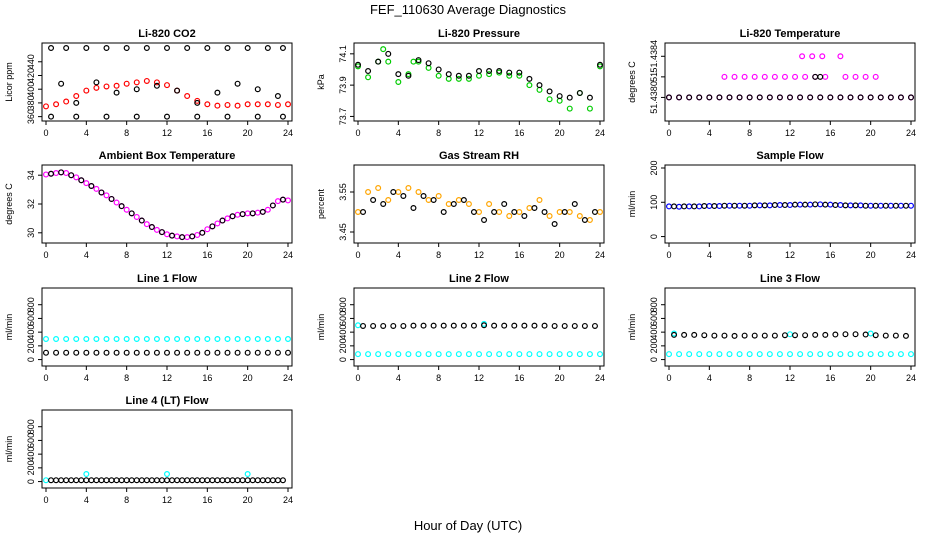 The height and width of the screenshot is (540, 936). I want to click on x-tick-label: 24, so click(911, 255).